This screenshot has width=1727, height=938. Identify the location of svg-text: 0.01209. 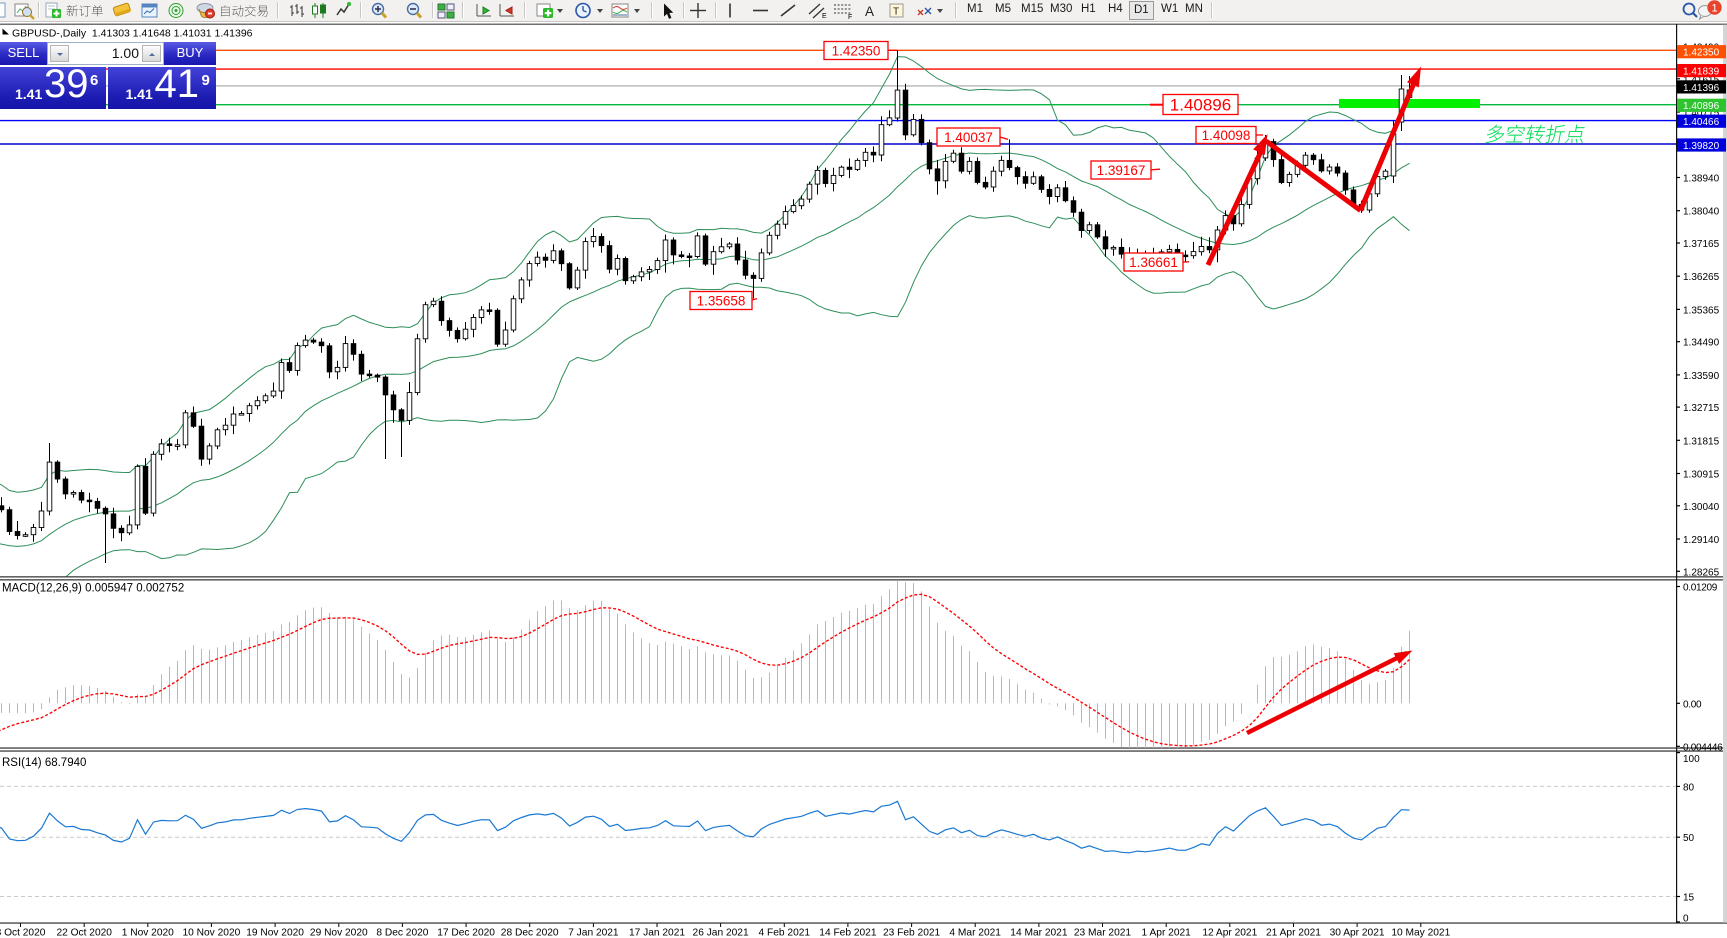
(1700, 588).